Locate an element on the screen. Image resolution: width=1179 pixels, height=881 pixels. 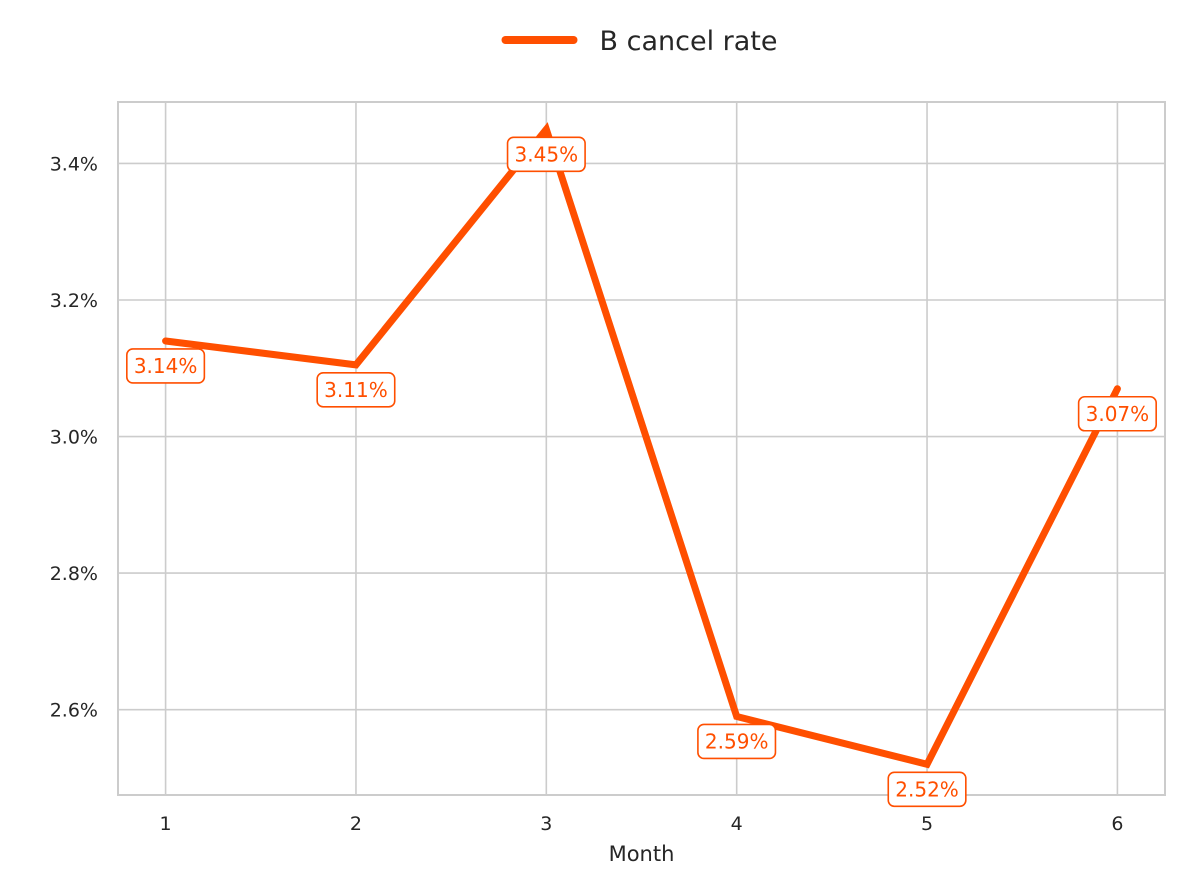
legend: B cancel rate is located at coordinates (639, 41).